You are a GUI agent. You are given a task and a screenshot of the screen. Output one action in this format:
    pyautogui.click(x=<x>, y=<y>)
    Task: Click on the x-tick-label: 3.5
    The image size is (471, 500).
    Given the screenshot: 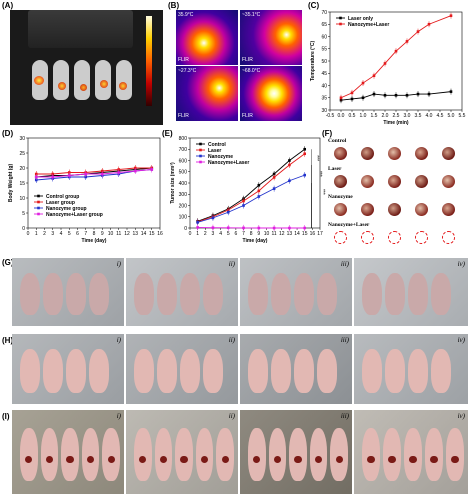 What is the action you would take?
    pyautogui.click(x=418, y=116)
    